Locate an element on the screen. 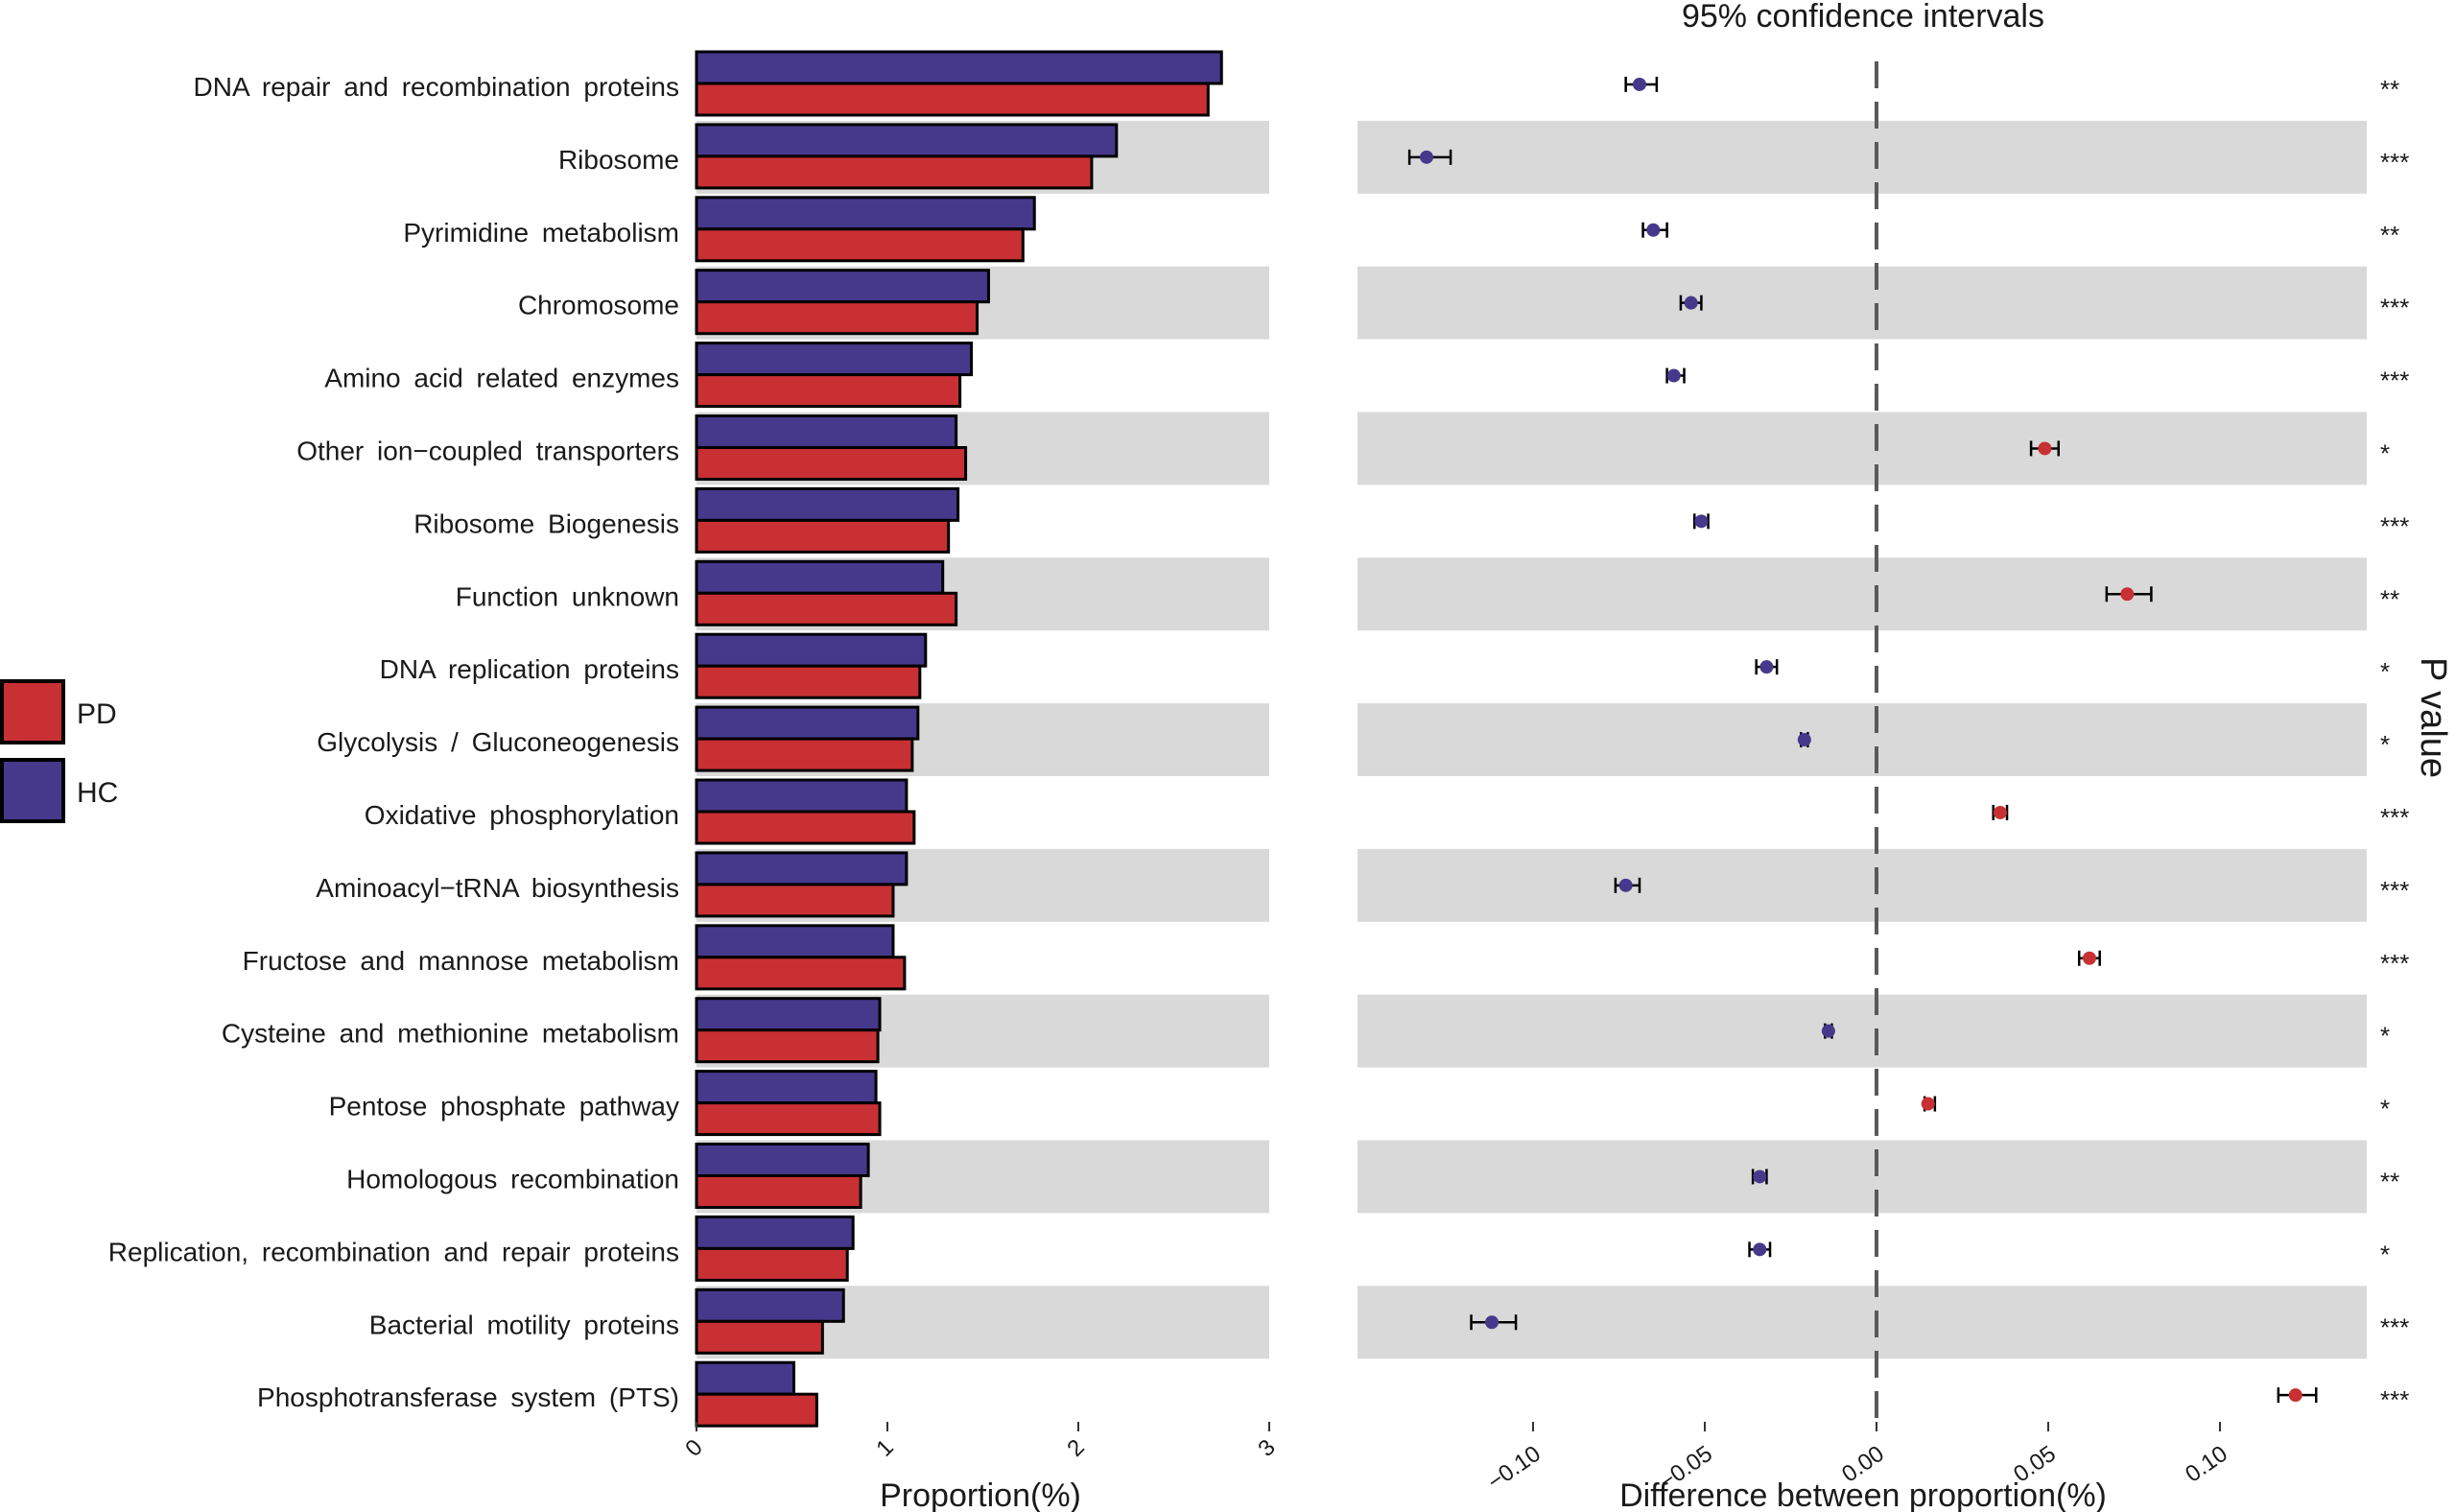  category-label: Cysteine and methionine metabolism is located at coordinates (451, 1034).